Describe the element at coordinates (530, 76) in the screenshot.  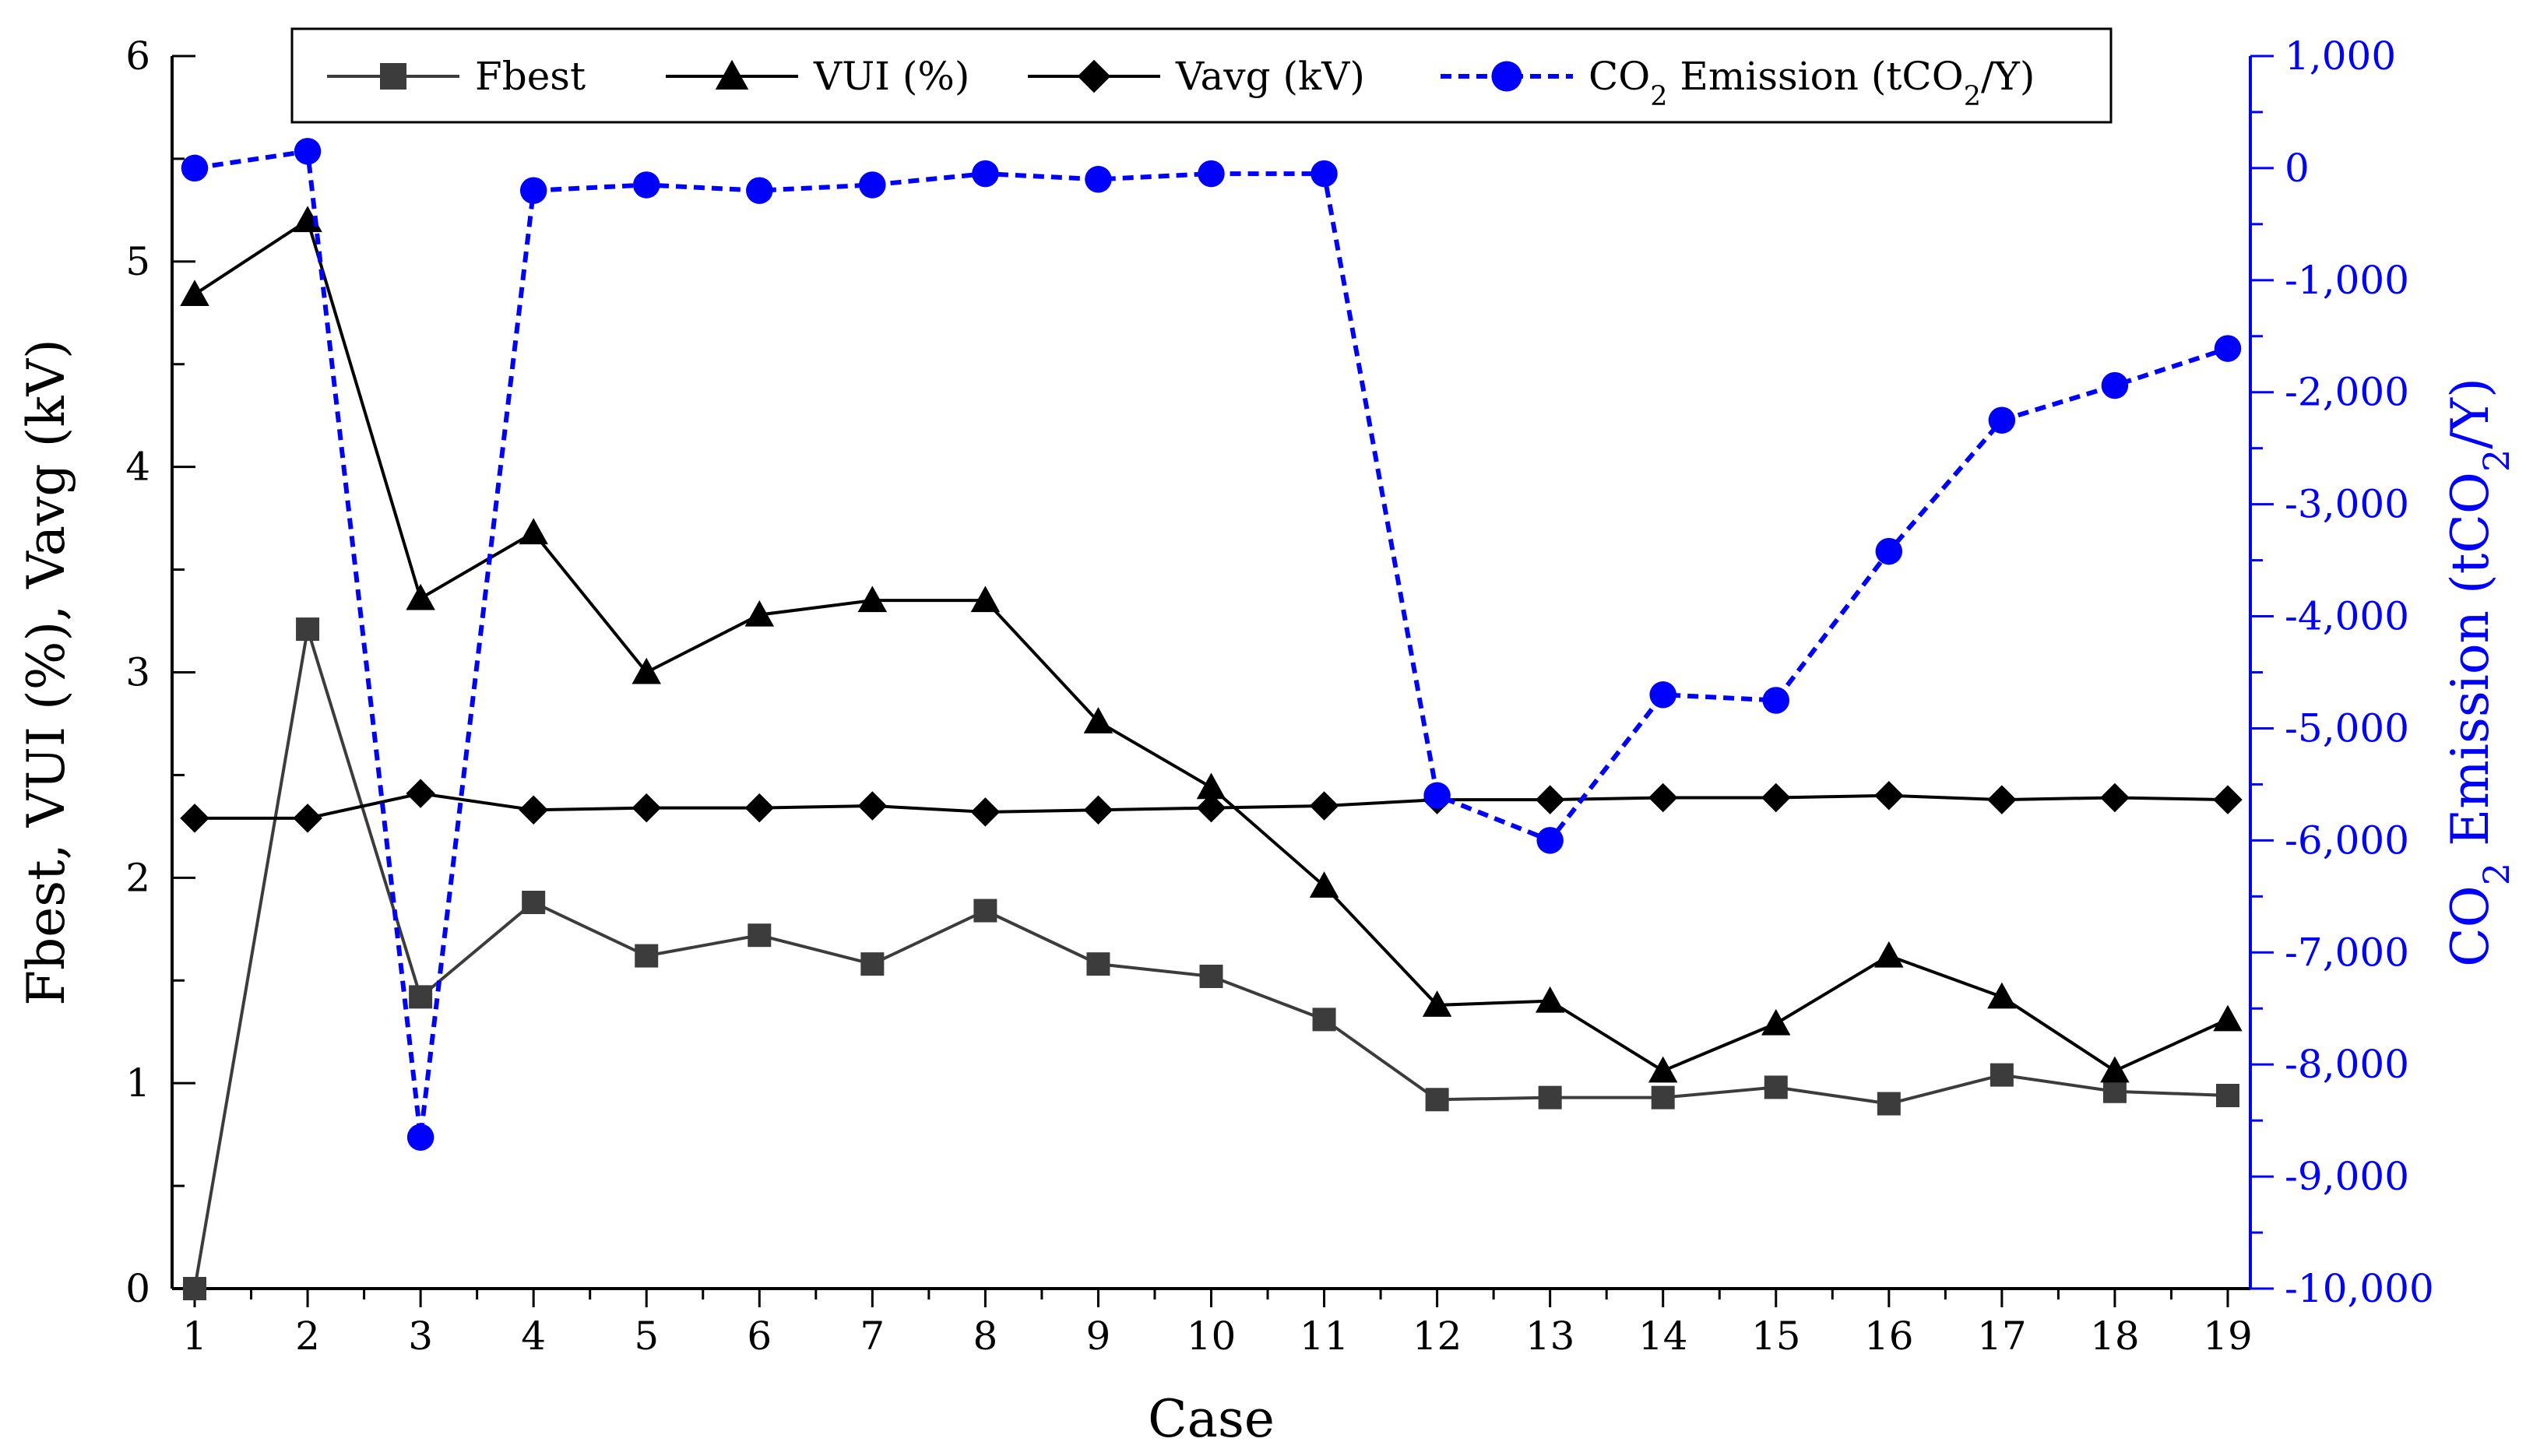
I see `legend-label: Fbest` at that location.